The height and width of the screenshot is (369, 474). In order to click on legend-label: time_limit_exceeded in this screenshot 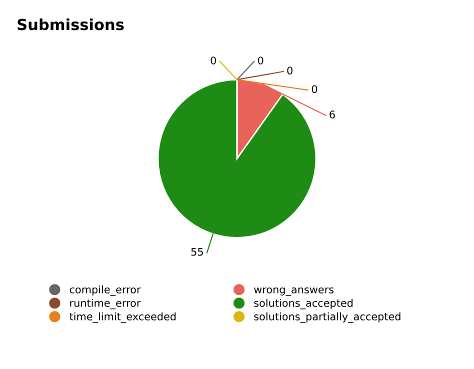, I will do `click(123, 317)`.